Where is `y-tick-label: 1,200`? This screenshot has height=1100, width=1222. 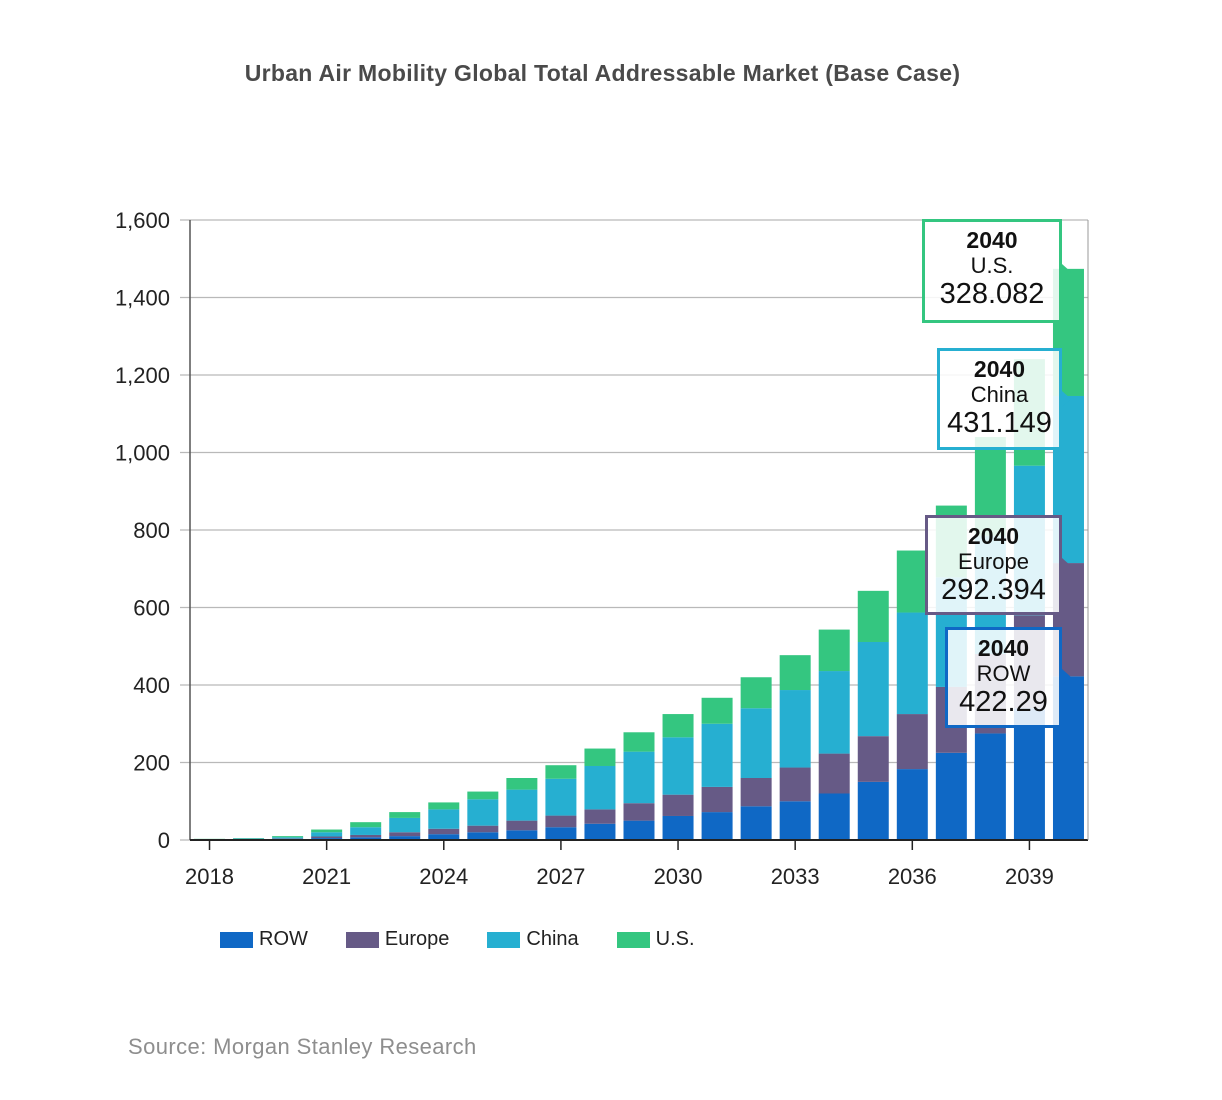 y-tick-label: 1,200 is located at coordinates (142, 375).